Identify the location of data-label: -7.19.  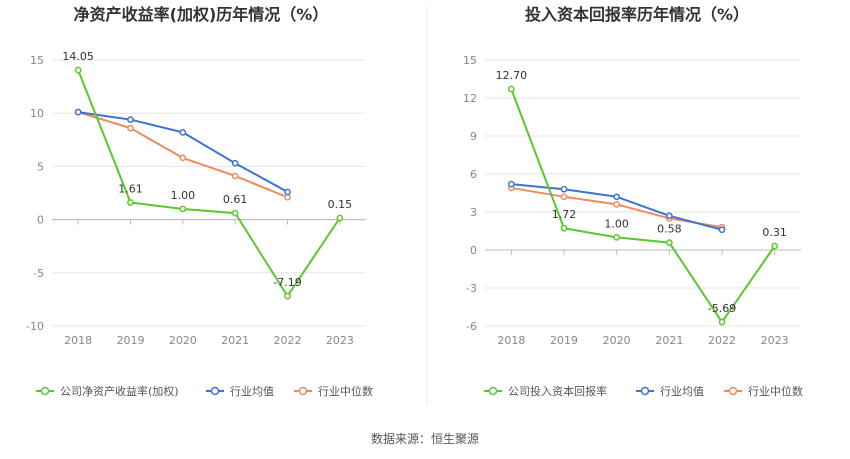
(287, 282).